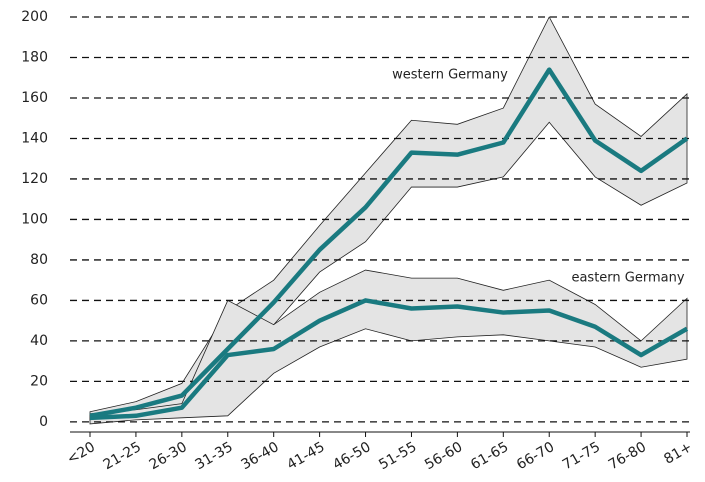  I want to click on x-tick-label: 71-75, so click(581, 456).